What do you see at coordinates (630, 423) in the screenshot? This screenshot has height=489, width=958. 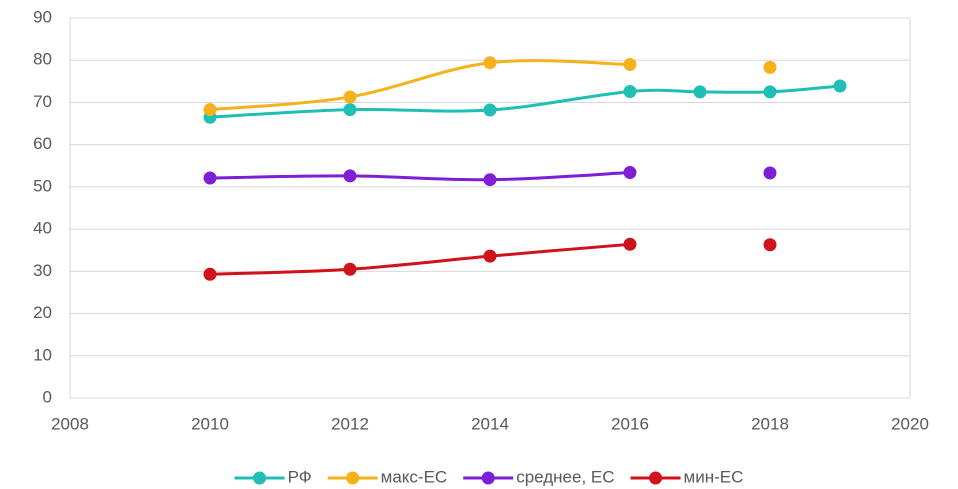 I see `x-tick-label: 2016` at bounding box center [630, 423].